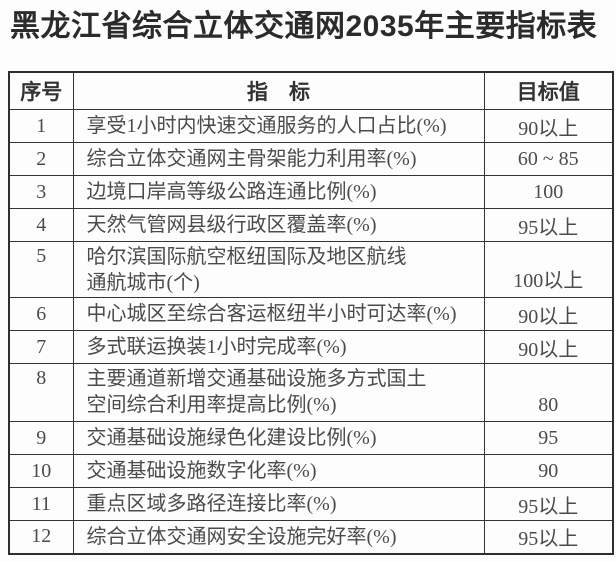  I want to click on column-header-target: 目标值, so click(548, 90).